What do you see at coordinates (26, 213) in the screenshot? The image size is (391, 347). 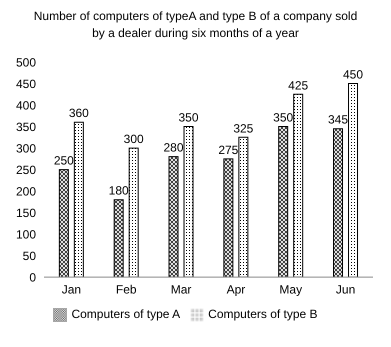 I see `y-tick-label: 150` at bounding box center [26, 213].